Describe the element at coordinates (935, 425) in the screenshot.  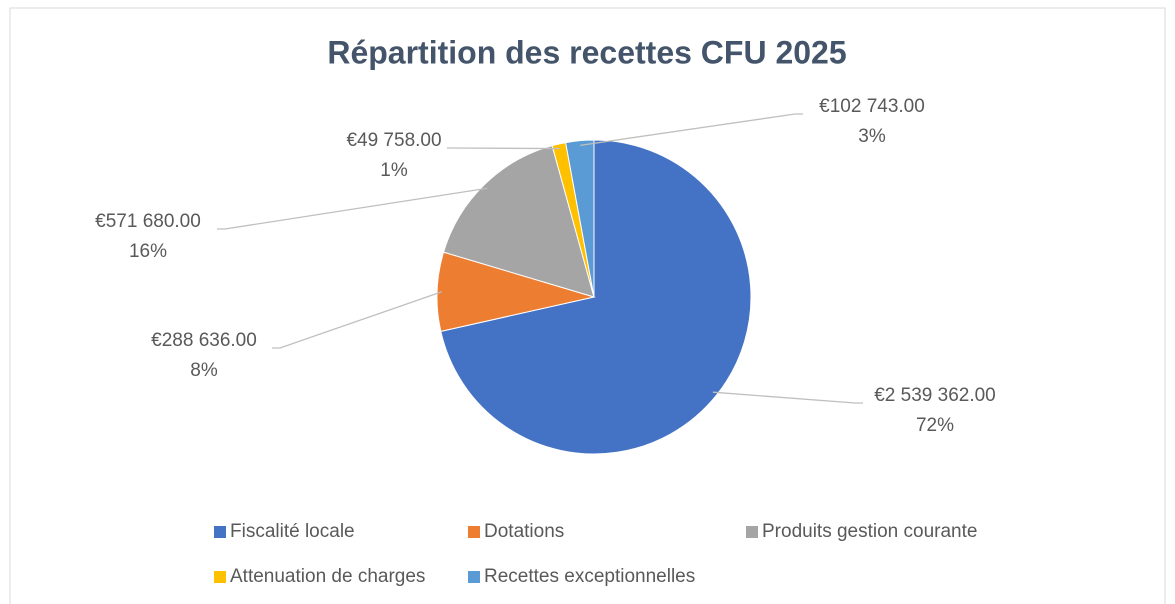
I see `percent-label: 72%` at that location.